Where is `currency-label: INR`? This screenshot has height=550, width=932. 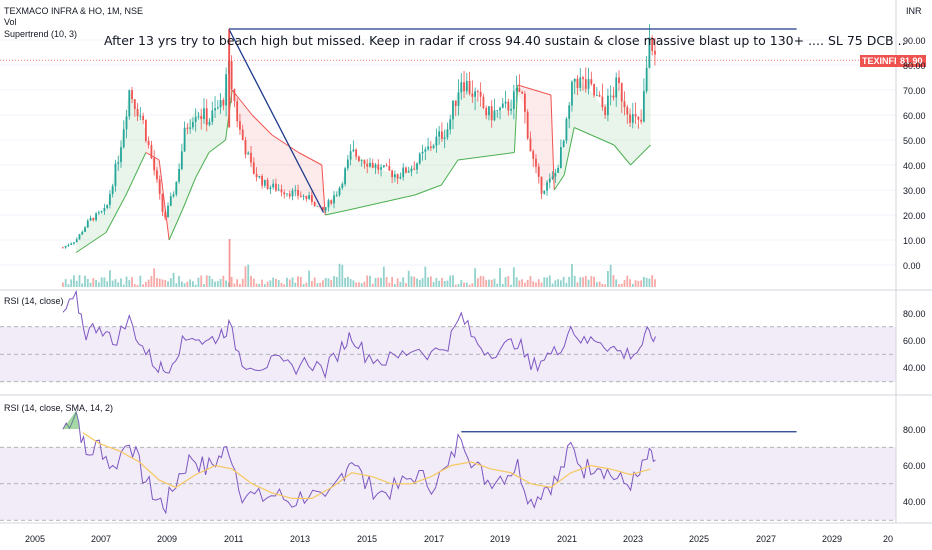 currency-label: INR is located at coordinates (914, 11).